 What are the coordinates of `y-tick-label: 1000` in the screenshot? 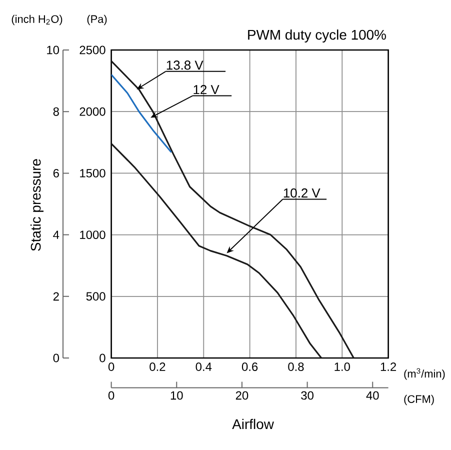 It's located at (93, 235).